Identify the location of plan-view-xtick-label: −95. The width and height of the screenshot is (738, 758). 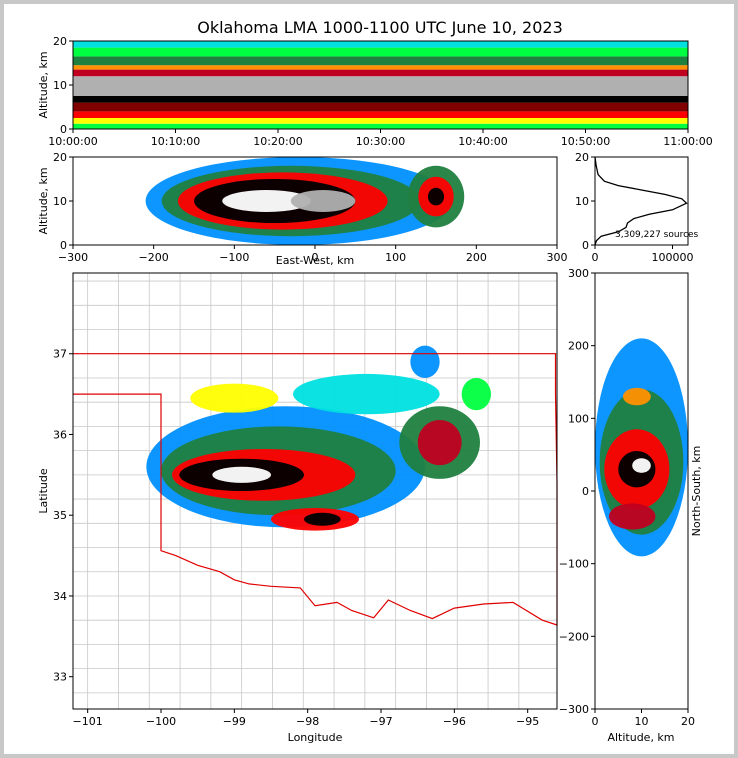
(527, 721).